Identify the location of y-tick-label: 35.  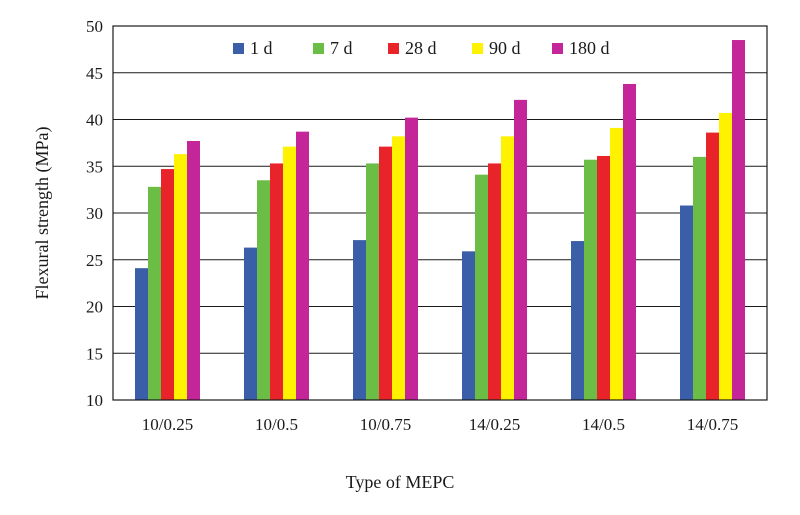
(94, 166).